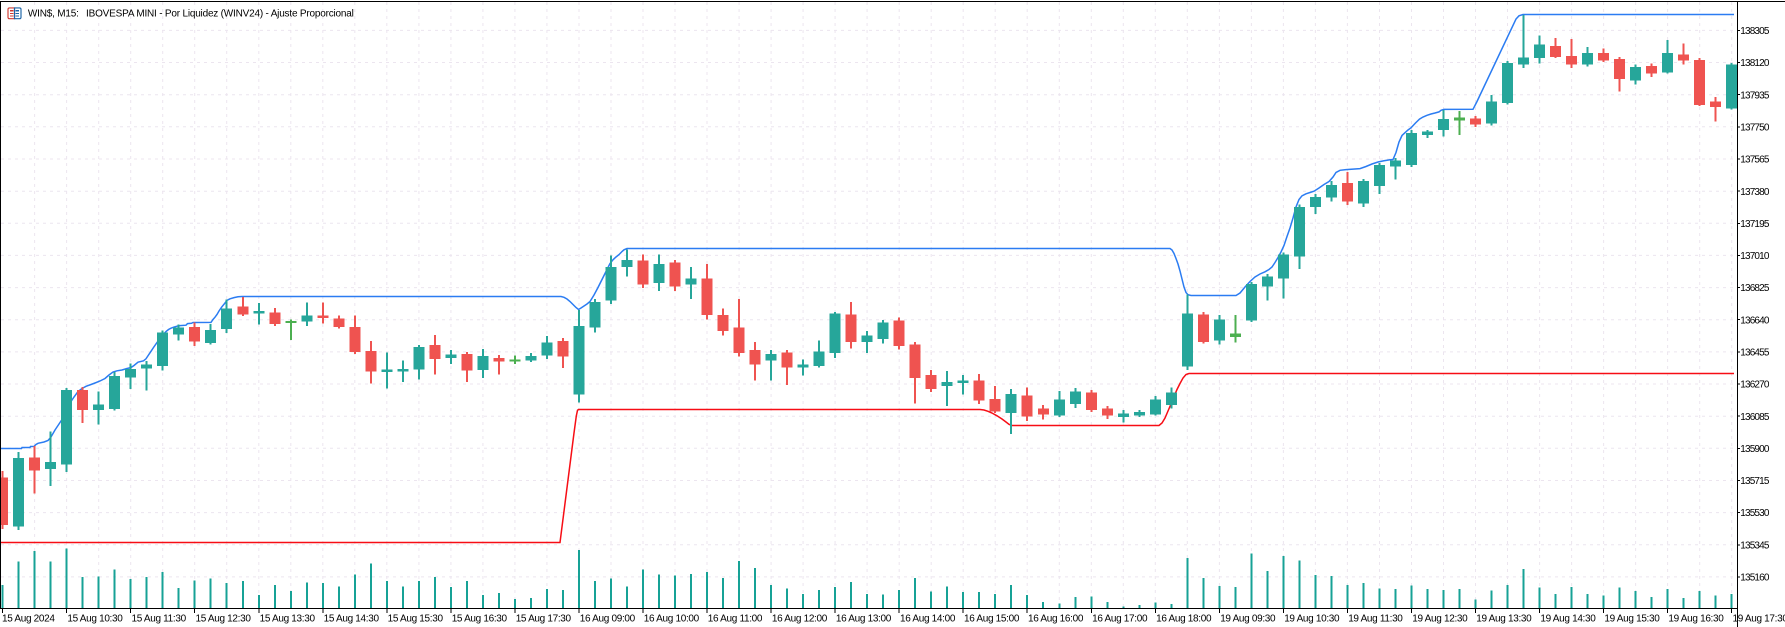 This screenshot has width=1785, height=627. Describe the element at coordinates (864, 618) in the screenshot. I see `svg-text: 16 Aug 13:00` at that location.